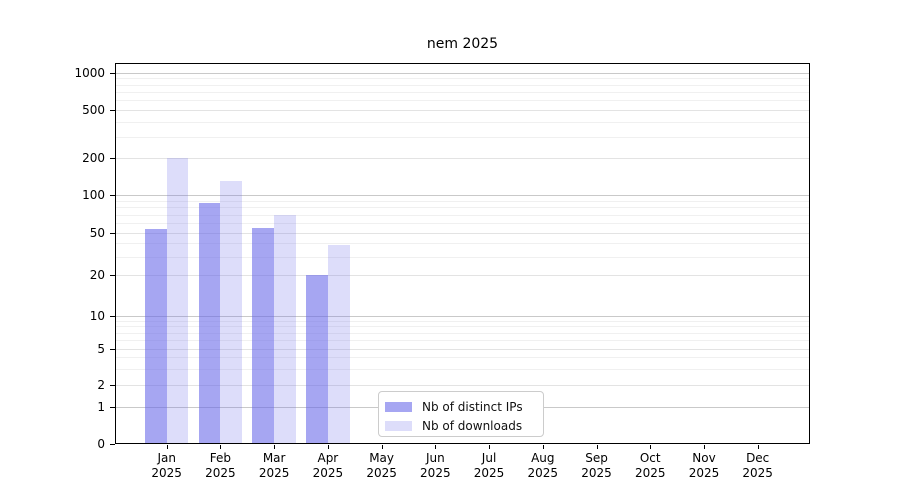 The width and height of the screenshot is (900, 500). What do you see at coordinates (338, 343) in the screenshot?
I see `bar-apr-downloads` at bounding box center [338, 343].